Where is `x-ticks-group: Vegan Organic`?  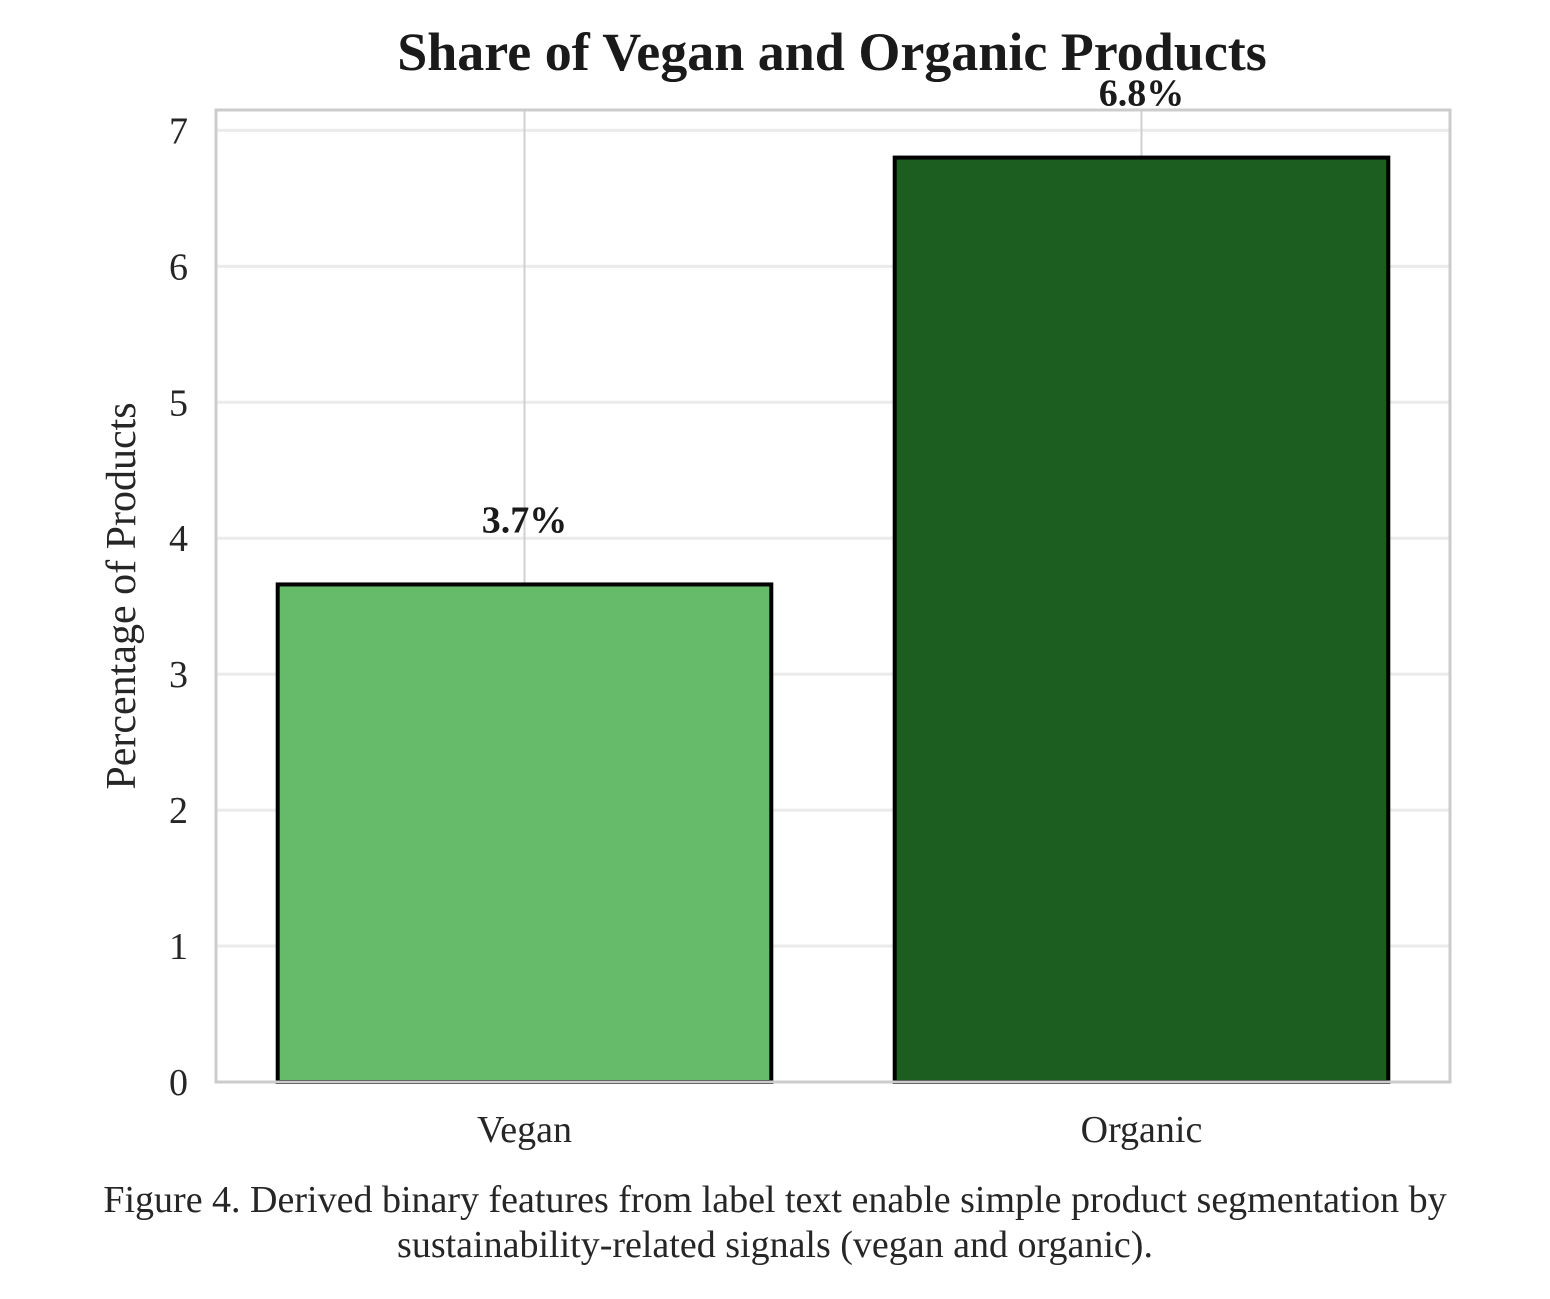
x-ticks-group: Vegan Organic is located at coordinates (839, 1130).